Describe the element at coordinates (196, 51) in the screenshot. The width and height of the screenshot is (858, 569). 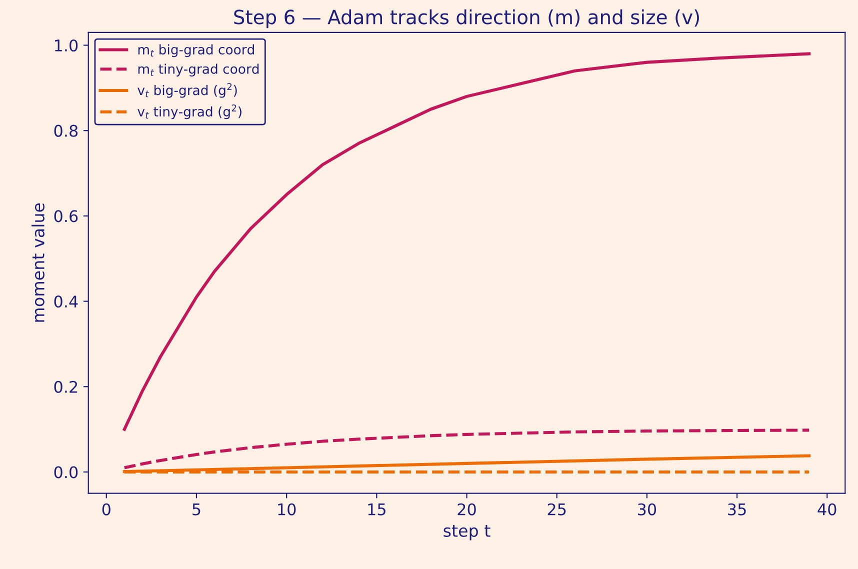
I see `legend-label: m$_{t}$ big-grad coord` at that location.